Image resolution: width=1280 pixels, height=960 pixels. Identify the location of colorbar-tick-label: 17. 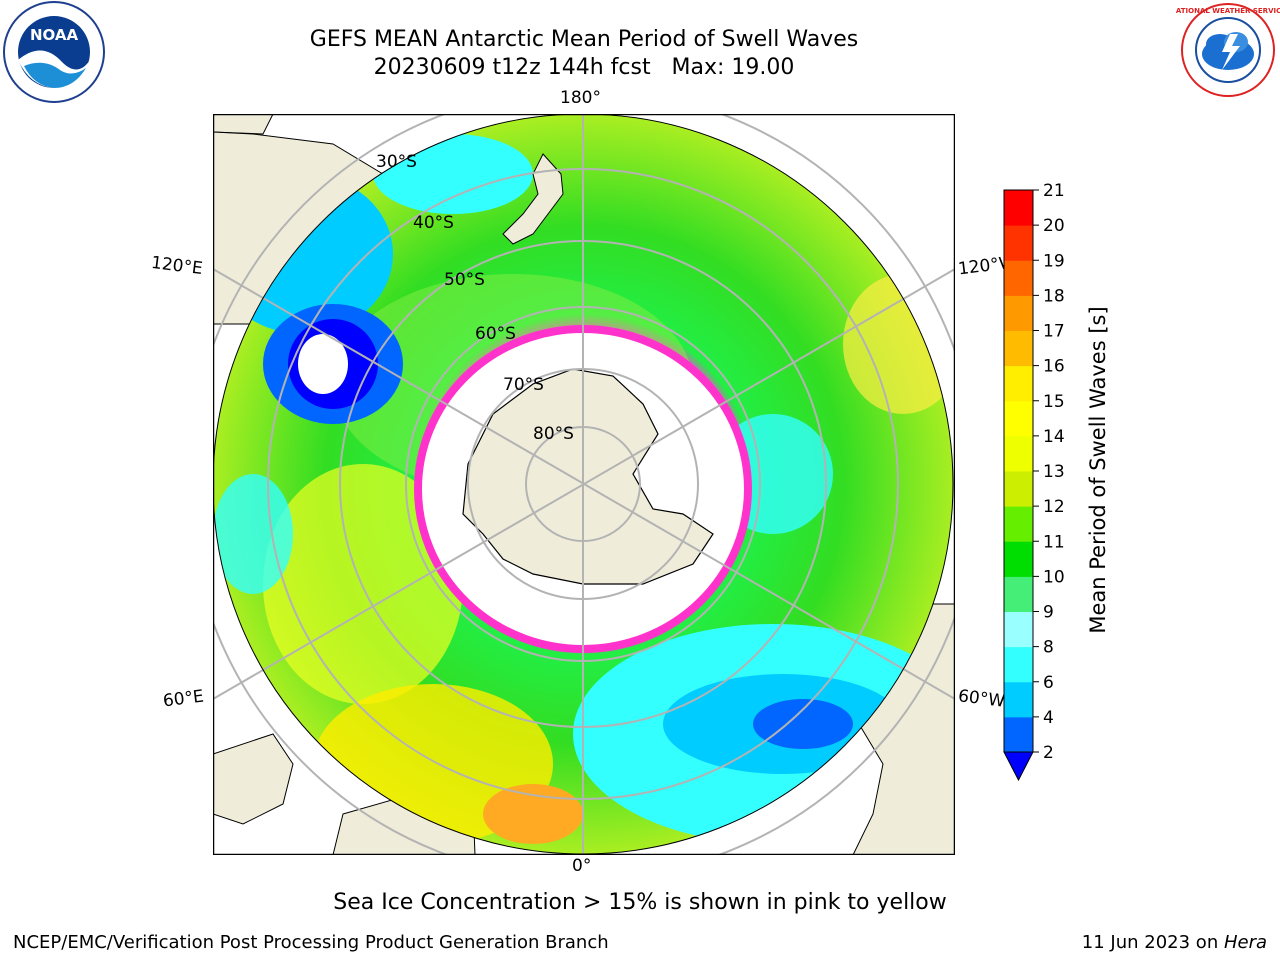
(1054, 332).